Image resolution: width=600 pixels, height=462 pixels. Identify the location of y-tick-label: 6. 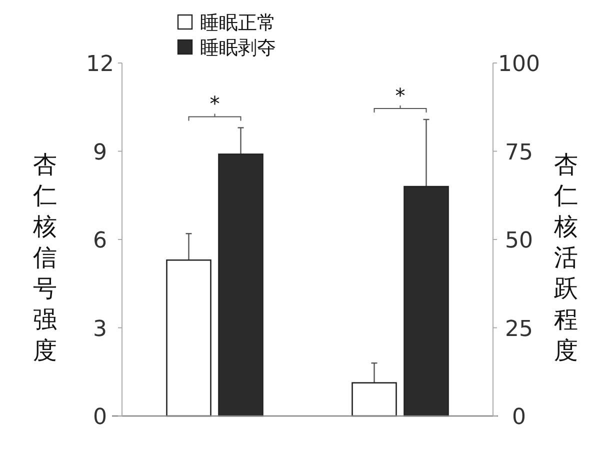
(100, 241).